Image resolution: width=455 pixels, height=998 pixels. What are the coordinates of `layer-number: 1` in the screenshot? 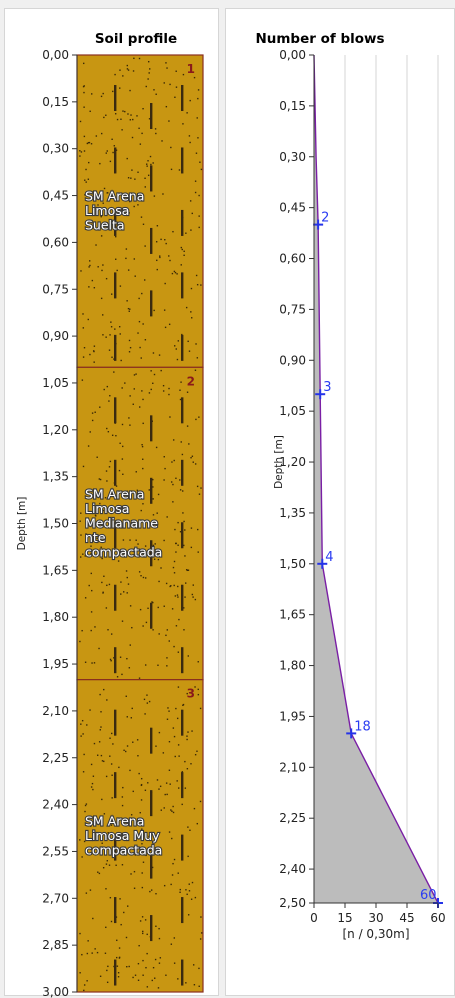 It's located at (191, 69).